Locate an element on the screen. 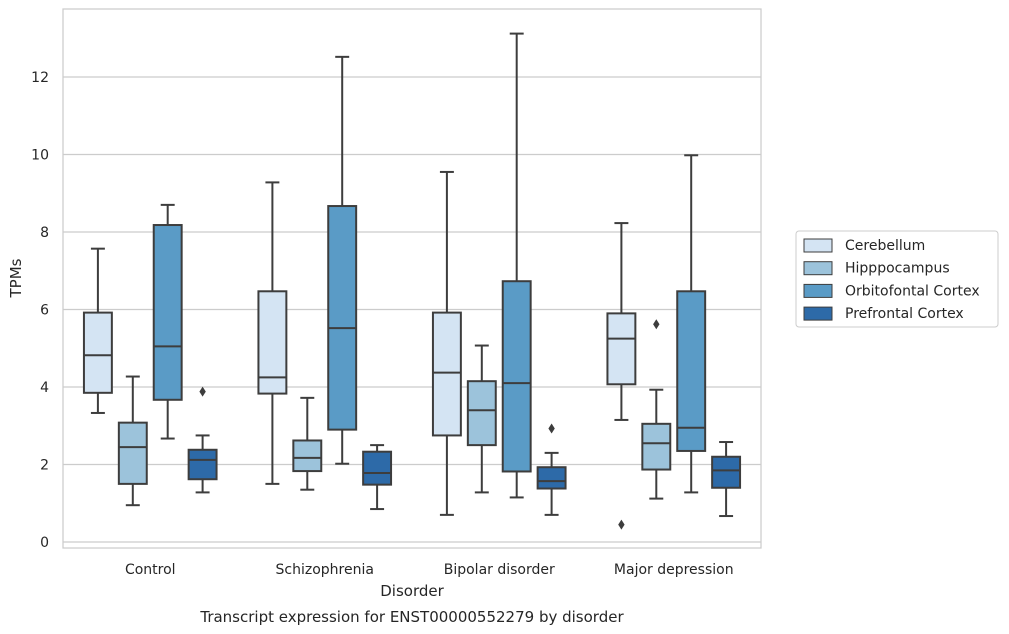 This screenshot has height=634, width=1009. legend-label: Prefrontal Cortex is located at coordinates (904, 314).